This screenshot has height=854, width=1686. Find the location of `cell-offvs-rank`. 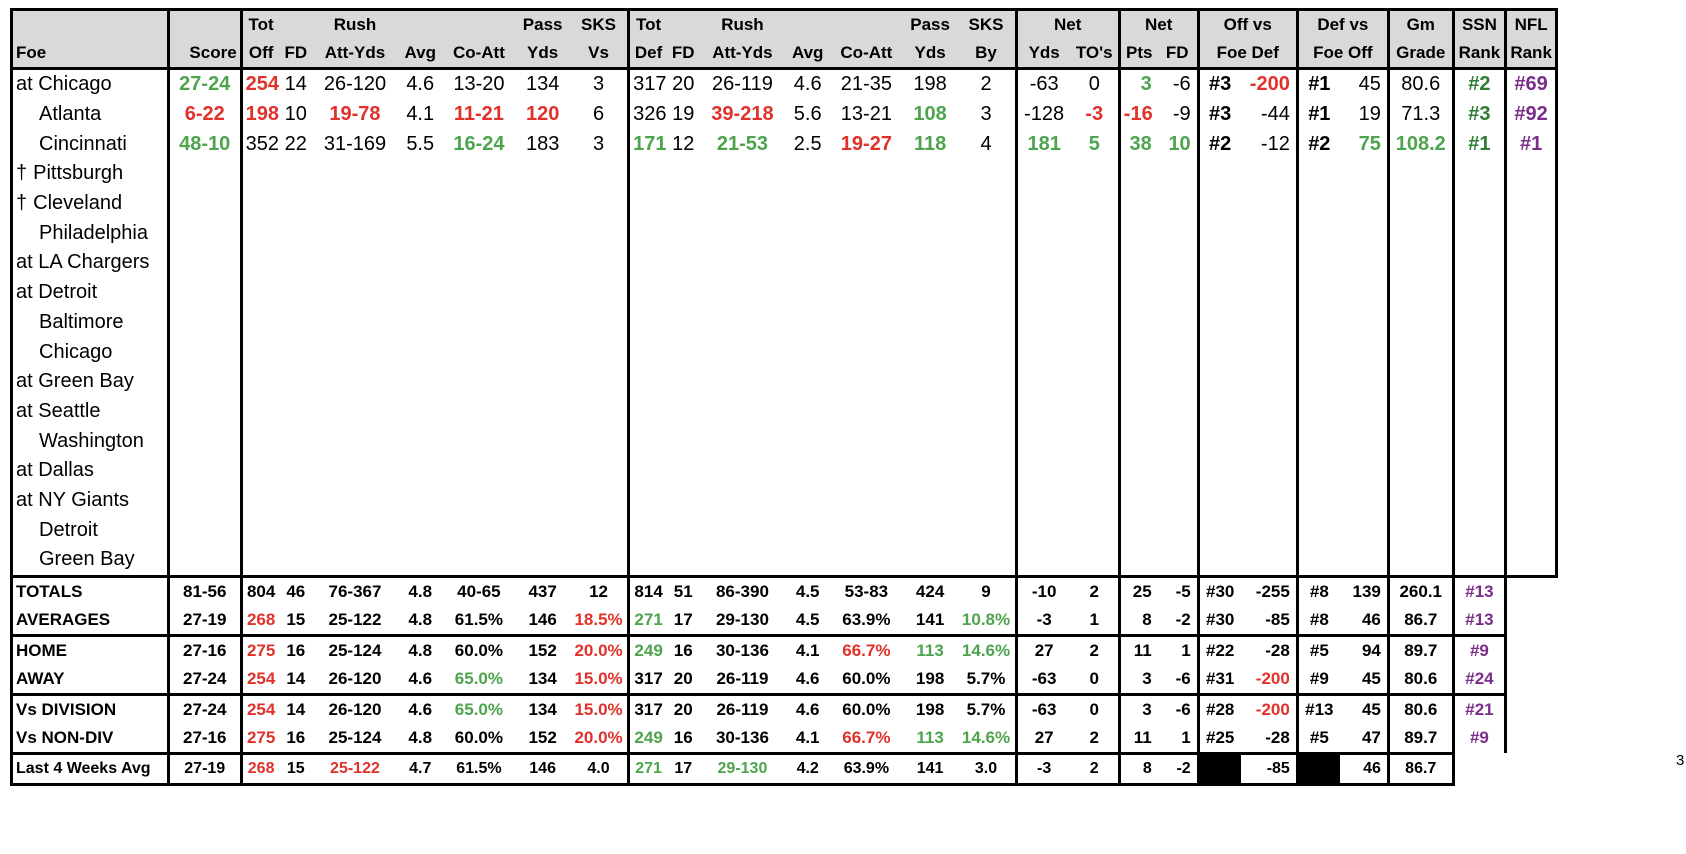

cell-offvs-rank is located at coordinates (1218, 233).